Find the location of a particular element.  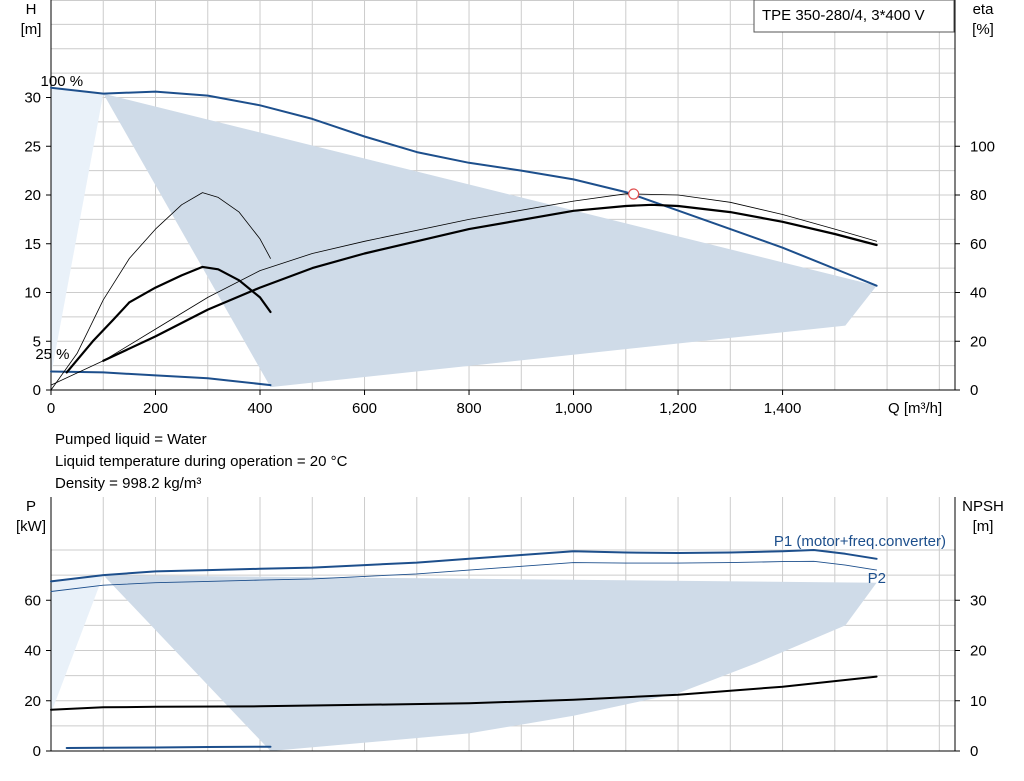

title-box is located at coordinates (854, 16).